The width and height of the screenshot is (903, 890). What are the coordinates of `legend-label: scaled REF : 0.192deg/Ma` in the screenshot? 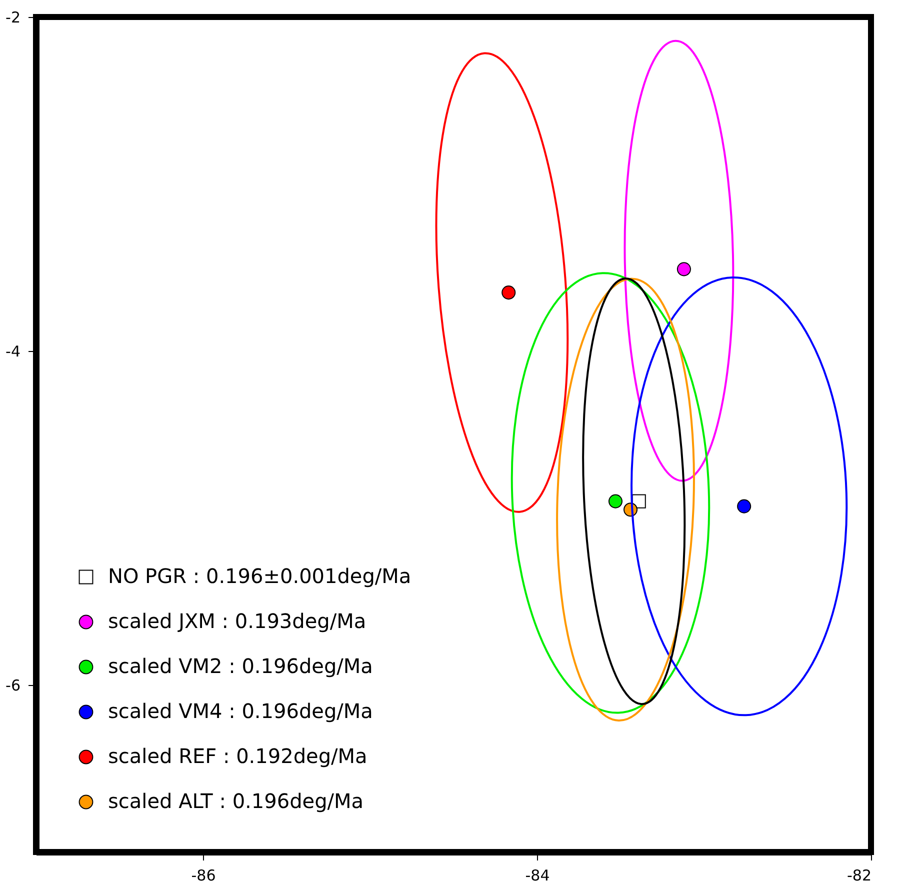 It's located at (238, 756).